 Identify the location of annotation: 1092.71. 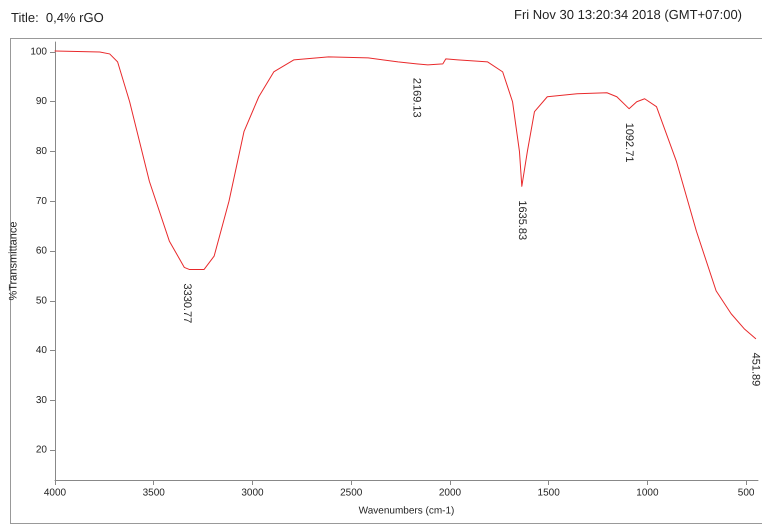
(629, 142).